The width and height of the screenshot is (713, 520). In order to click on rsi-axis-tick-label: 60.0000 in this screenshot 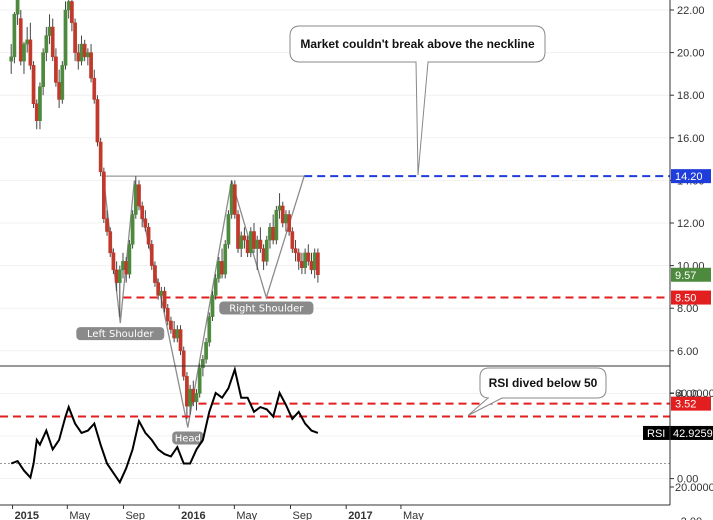, I will do `click(694, 394)`.